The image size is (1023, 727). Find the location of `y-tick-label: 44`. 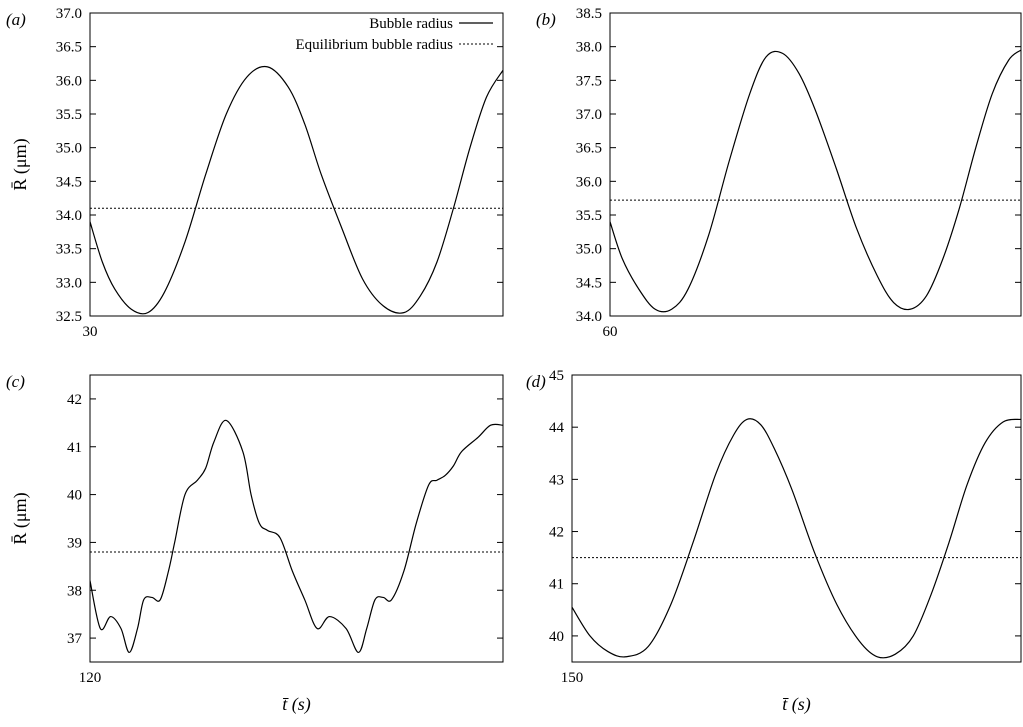

y-tick-label: 44 is located at coordinates (557, 428).